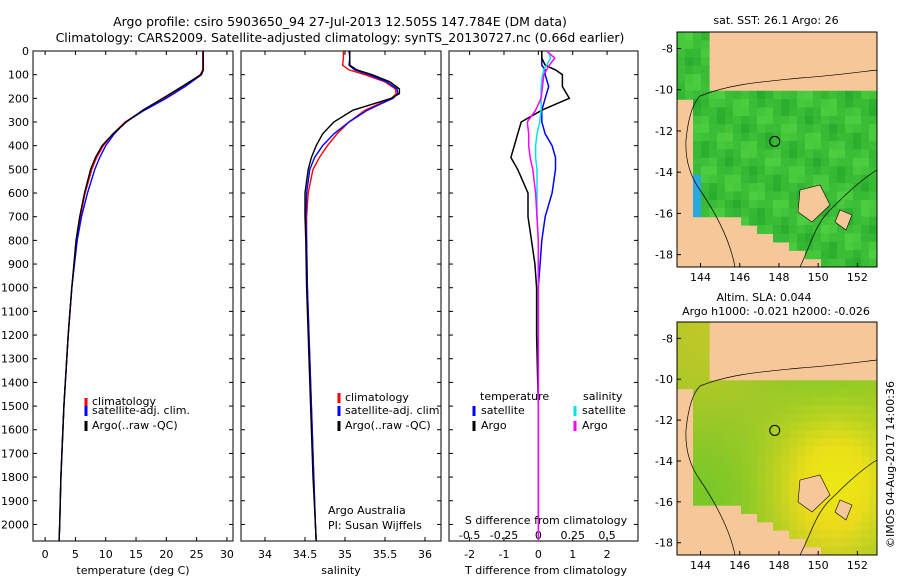  What do you see at coordinates (761, 452) in the screenshot?
I see `sla-map-axes: 144 146 148 150 152 -8 -10 -12 -14 -16 -18` at bounding box center [761, 452].